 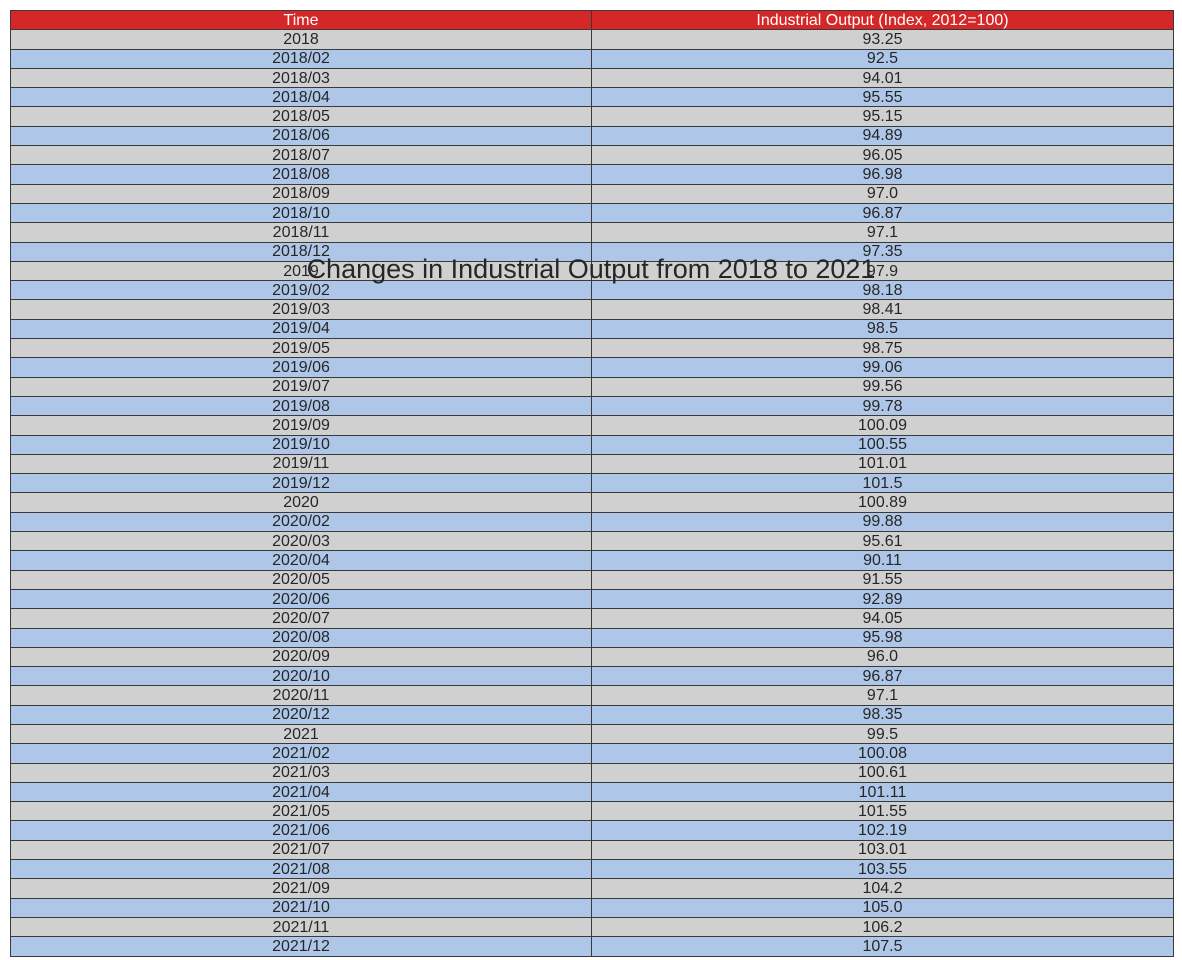 What do you see at coordinates (301, 329) in the screenshot?
I see `cell-time: 2019/04` at bounding box center [301, 329].